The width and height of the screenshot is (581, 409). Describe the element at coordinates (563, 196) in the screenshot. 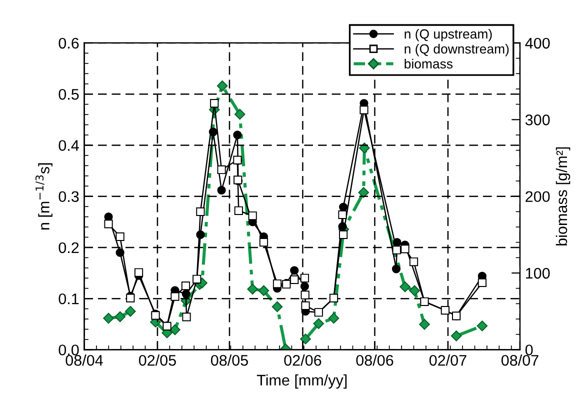

I see `y2-axis-title: biomass [g/m²]` at that location.